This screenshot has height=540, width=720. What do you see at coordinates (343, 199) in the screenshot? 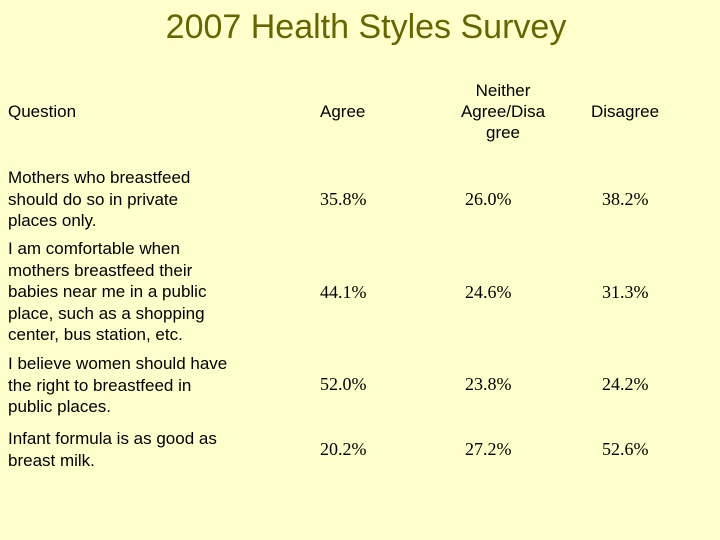
I see `agree-value: 35.8%` at bounding box center [343, 199].